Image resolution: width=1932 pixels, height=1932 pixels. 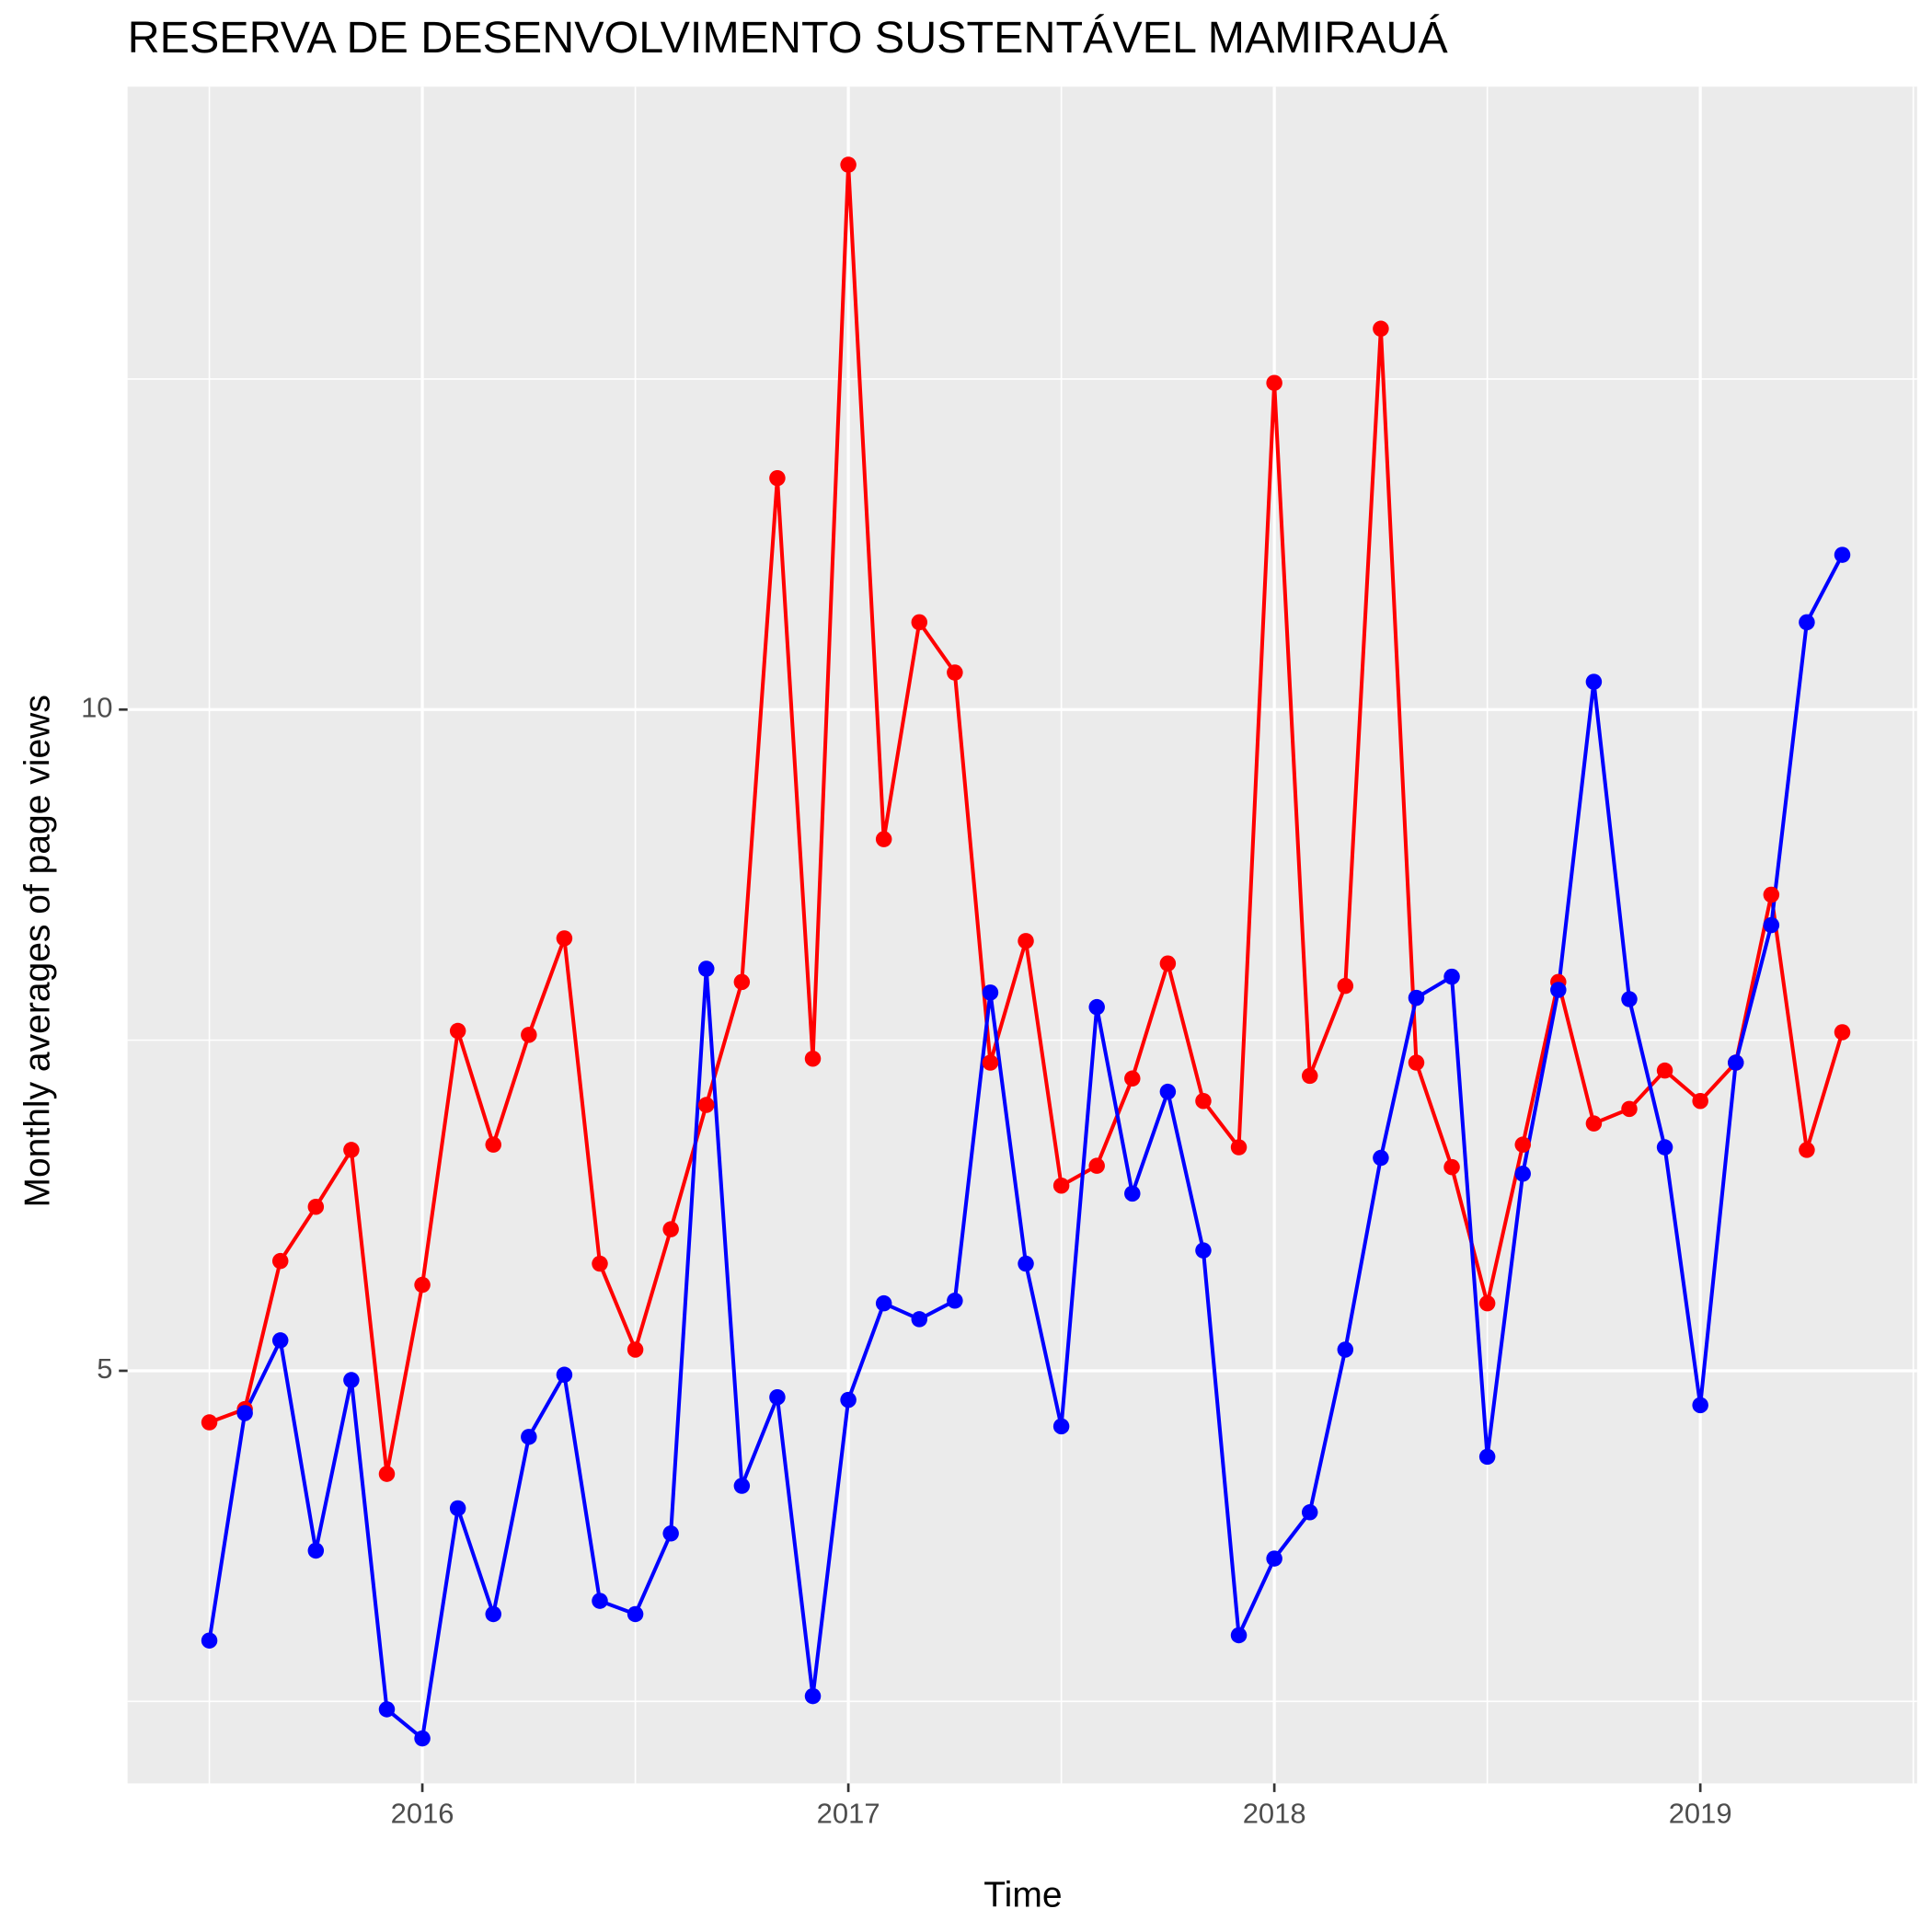 What do you see at coordinates (96, 707) in the screenshot?
I see `y-tick-label: 10` at bounding box center [96, 707].